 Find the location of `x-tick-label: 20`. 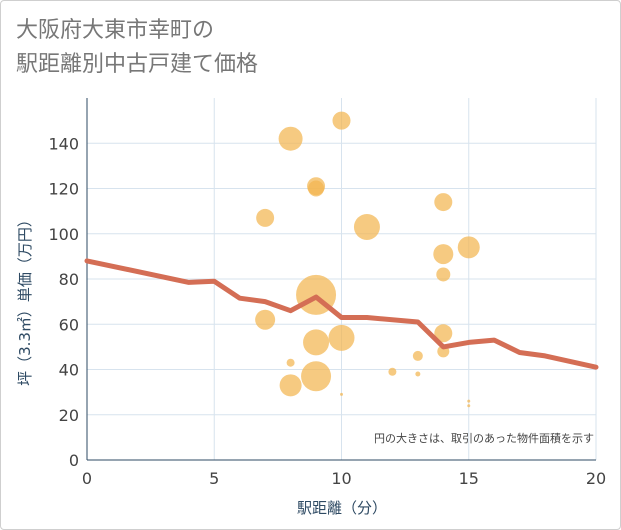

x-tick-label: 20 is located at coordinates (596, 478).